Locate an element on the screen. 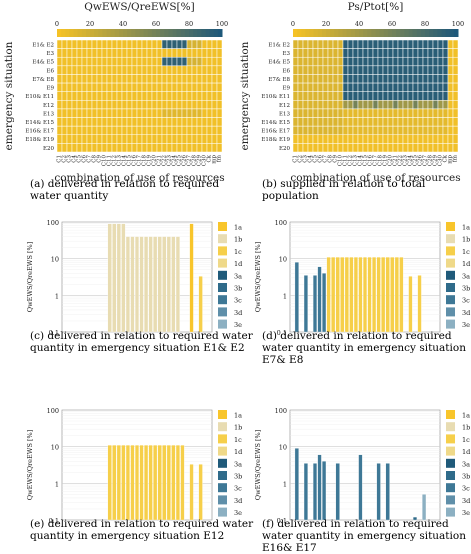 The image size is (471, 554). col-label: C25 is located at coordinates (416, 161).